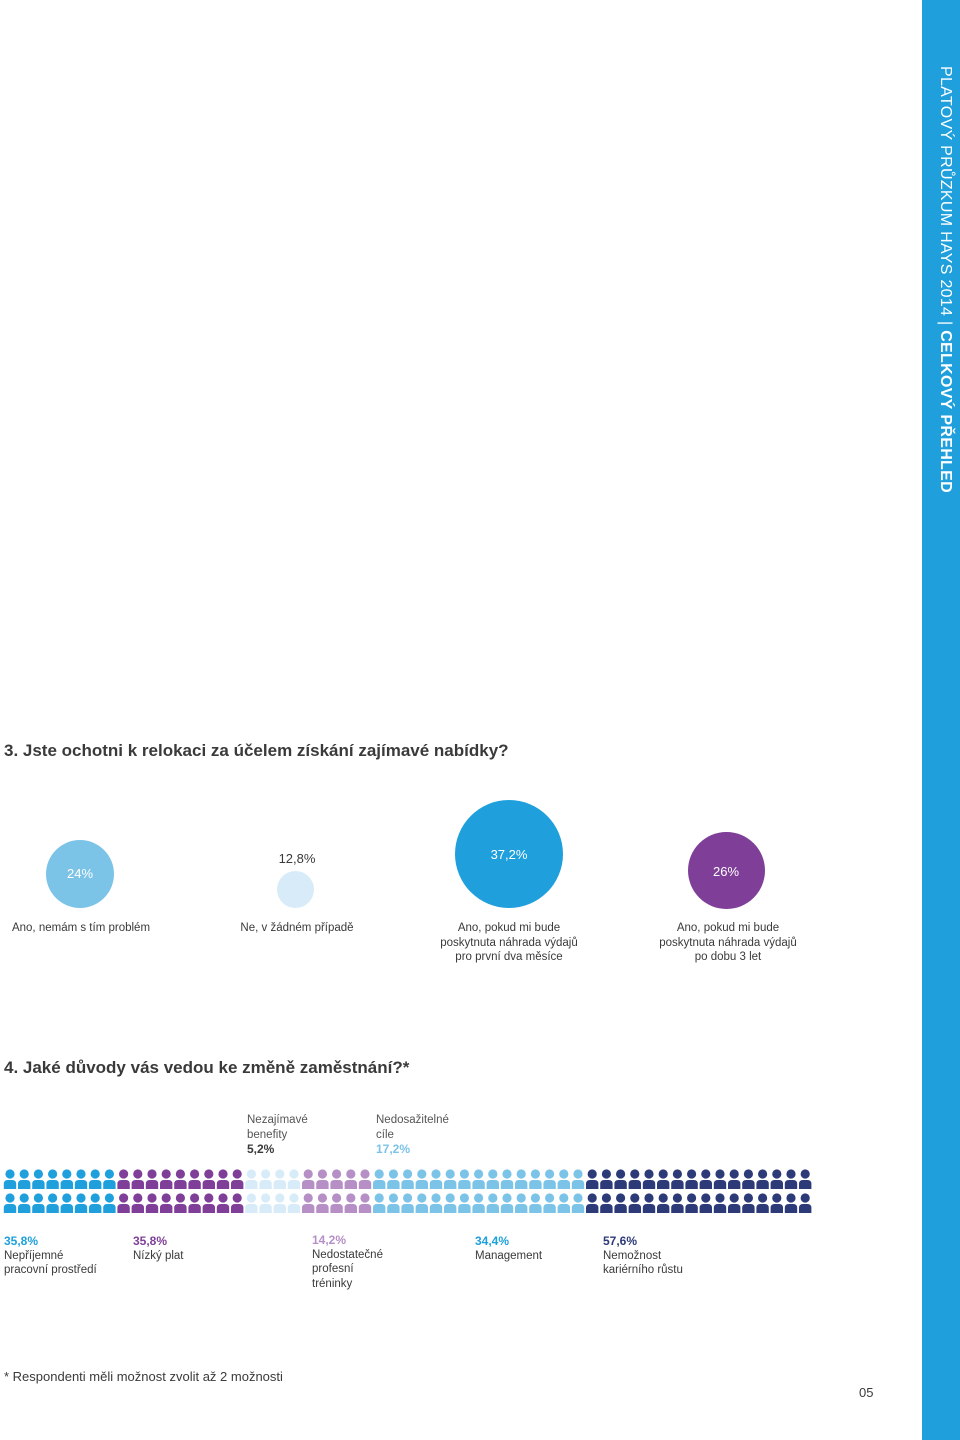 This screenshot has height=1440, width=960. I want to click on q3-answer-3-line-1: Ano, pokud mi bude, so click(509, 928).